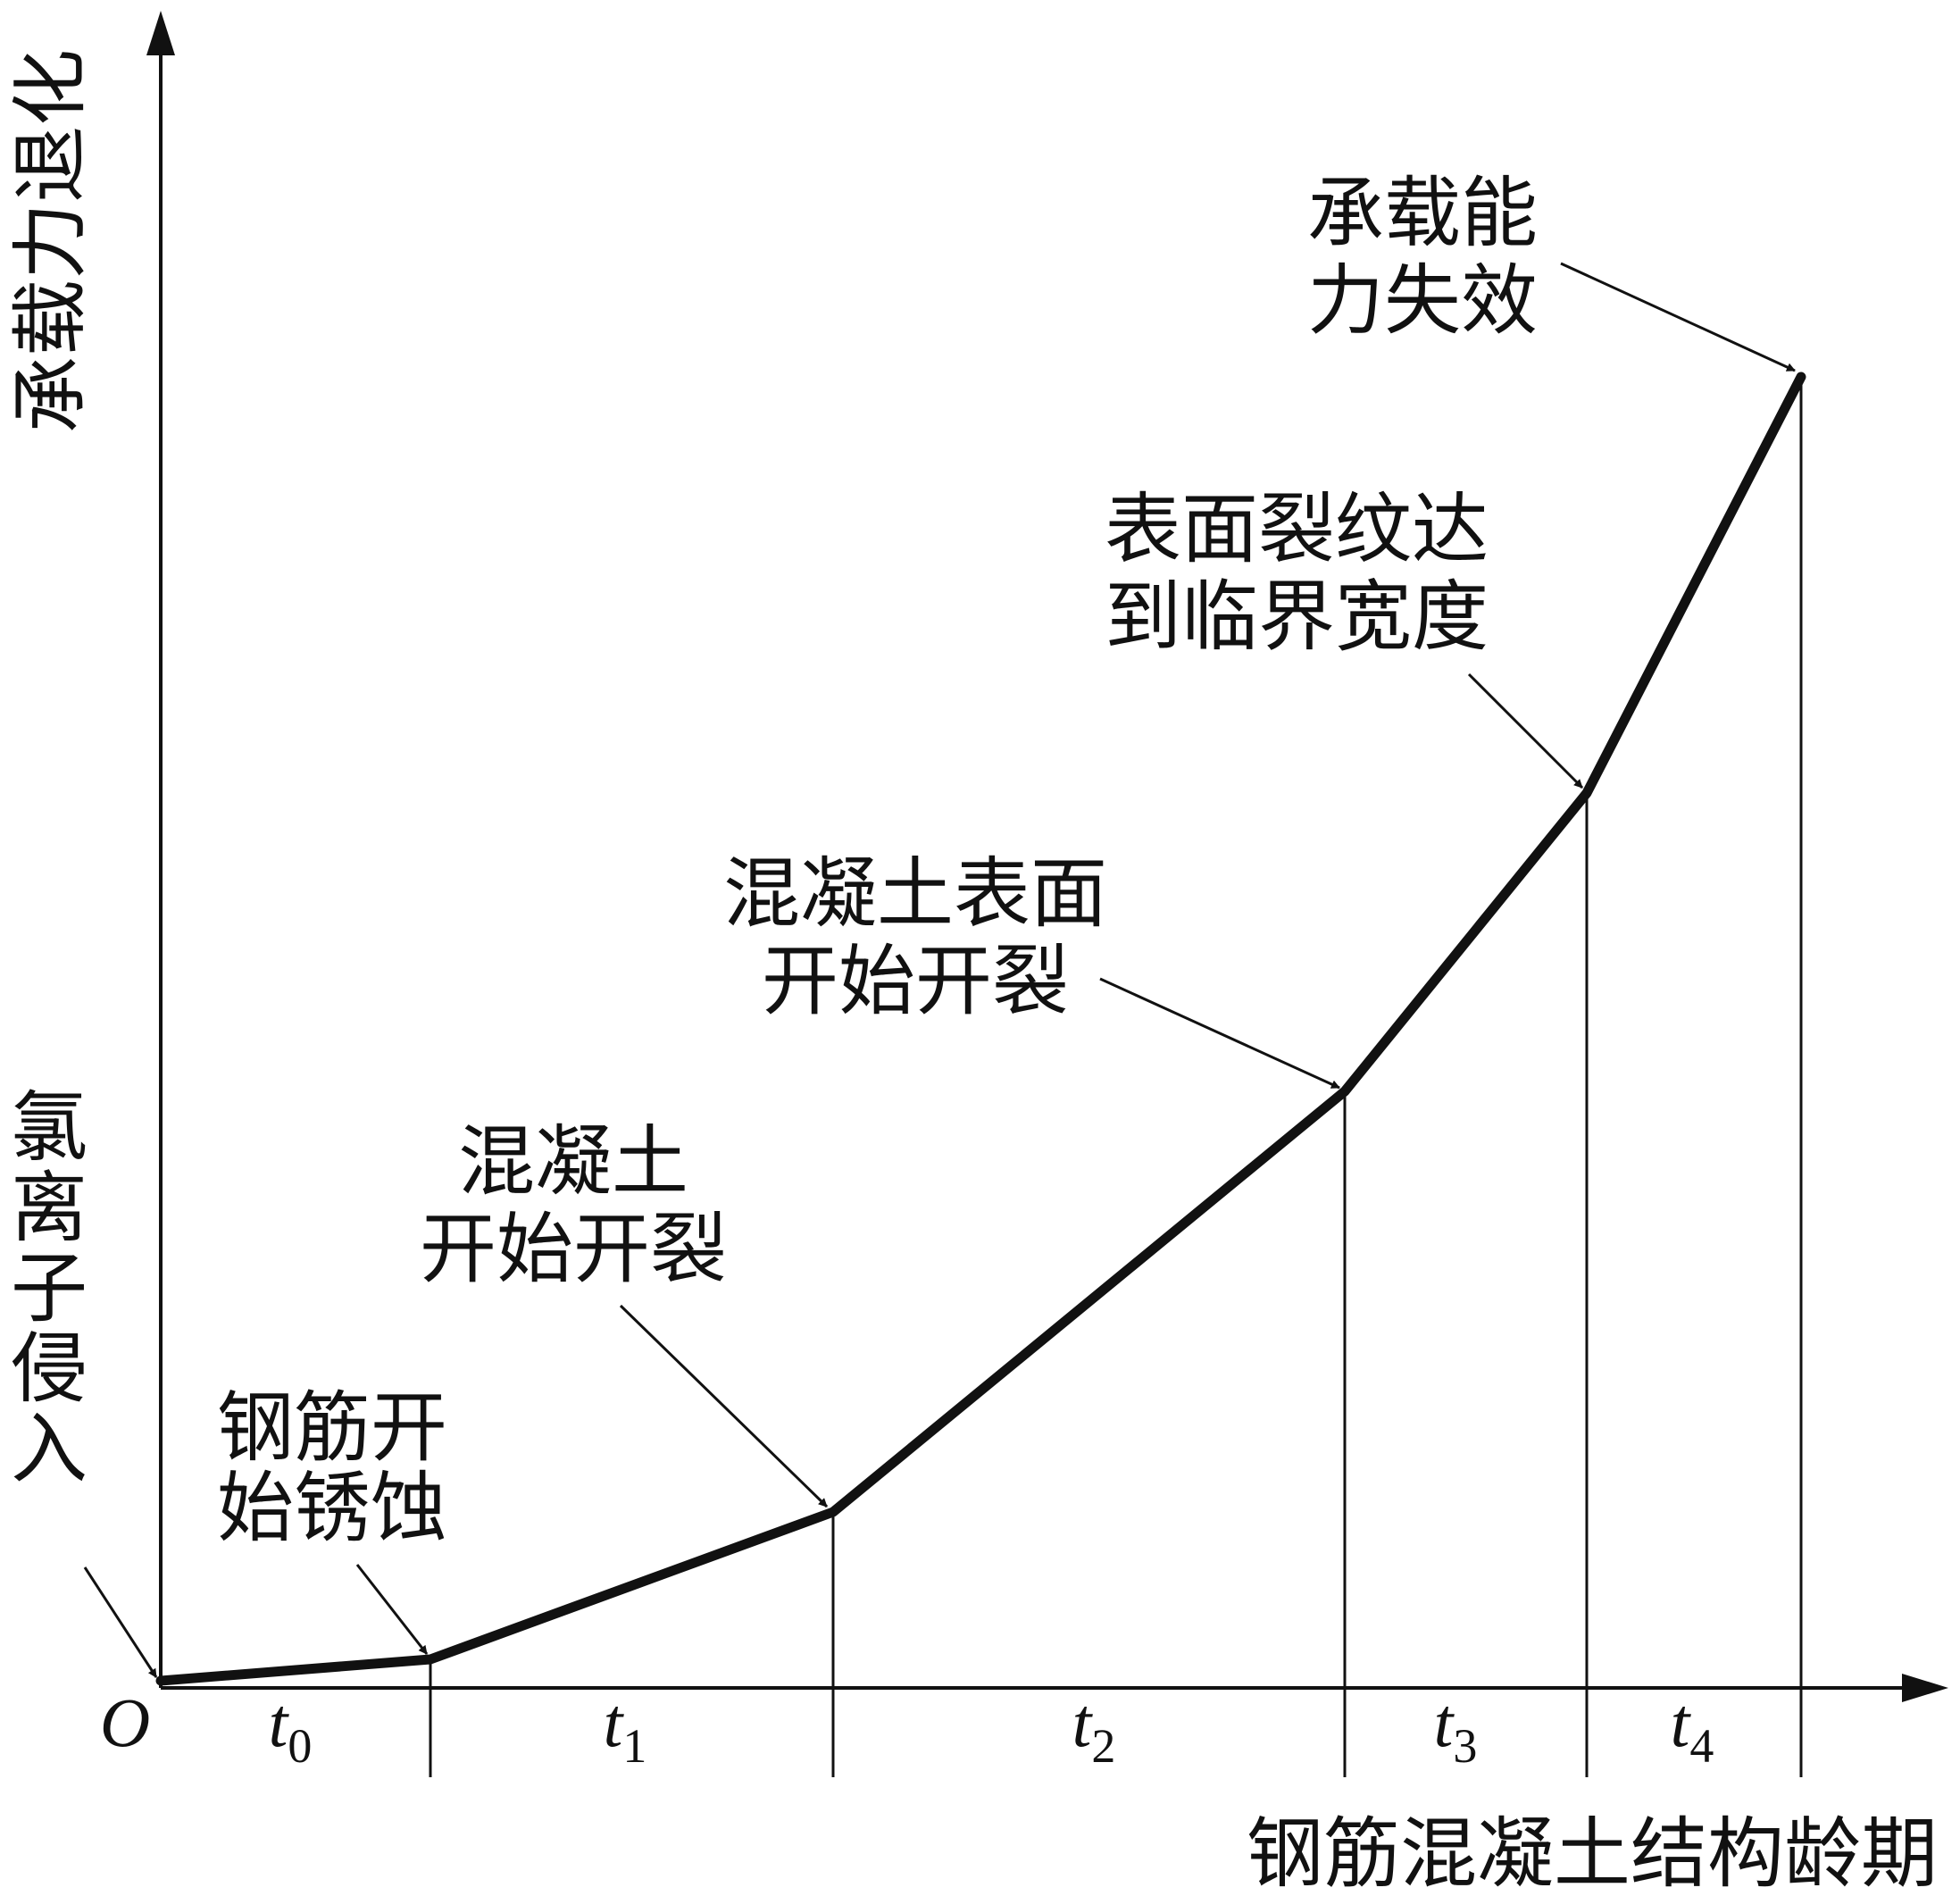  I want to click on annotation-chloride: 氯 离 子 侵 入, so click(49, 1288).